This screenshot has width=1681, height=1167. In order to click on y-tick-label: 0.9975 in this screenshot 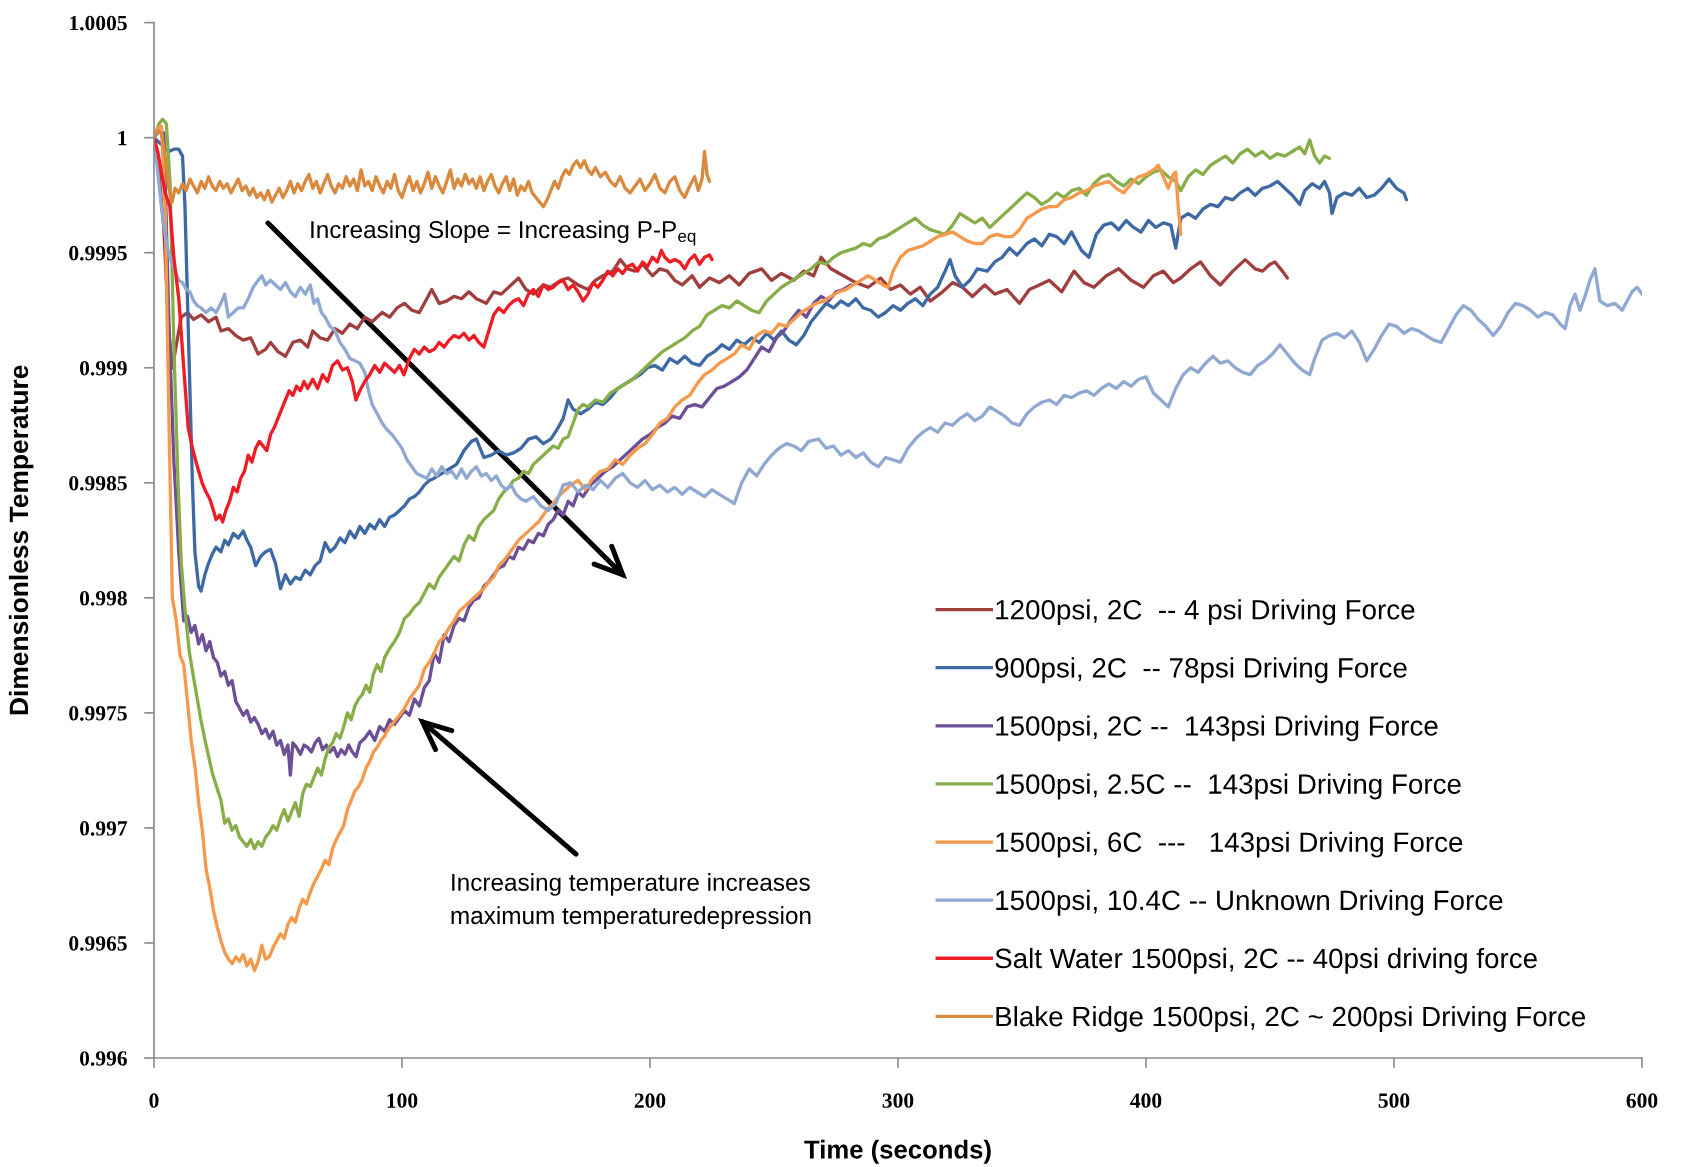, I will do `click(98, 713)`.